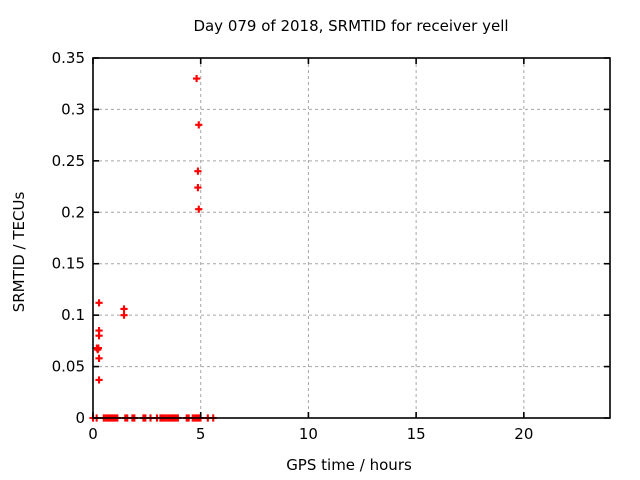  Describe the element at coordinates (523, 434) in the screenshot. I see `x-tick-label: 20` at that location.